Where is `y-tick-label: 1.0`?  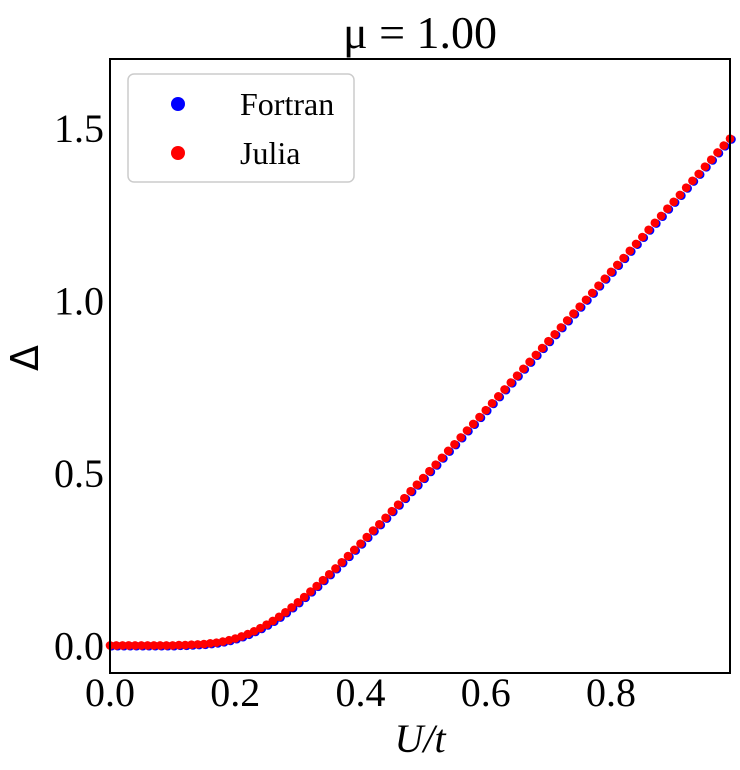 y-tick-label: 1.0 is located at coordinates (79, 300).